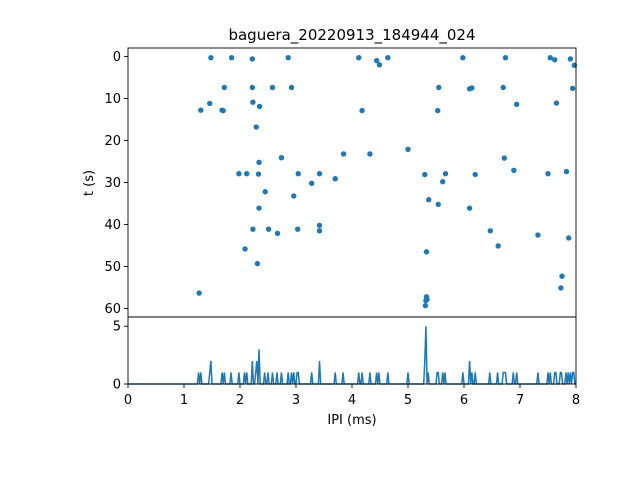 The height and width of the screenshot is (480, 640). I want to click on histogram-y-ticks: 05, so click(120, 356).